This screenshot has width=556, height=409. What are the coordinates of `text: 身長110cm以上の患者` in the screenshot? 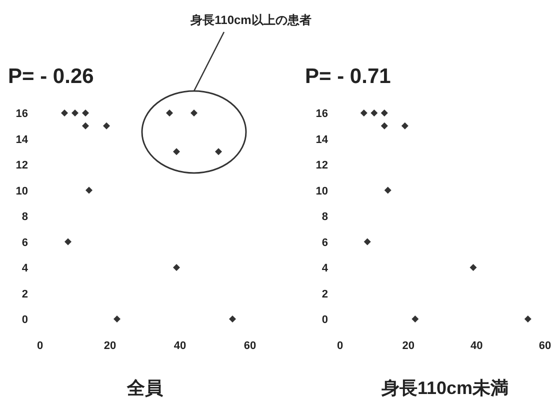 It's located at (251, 20).